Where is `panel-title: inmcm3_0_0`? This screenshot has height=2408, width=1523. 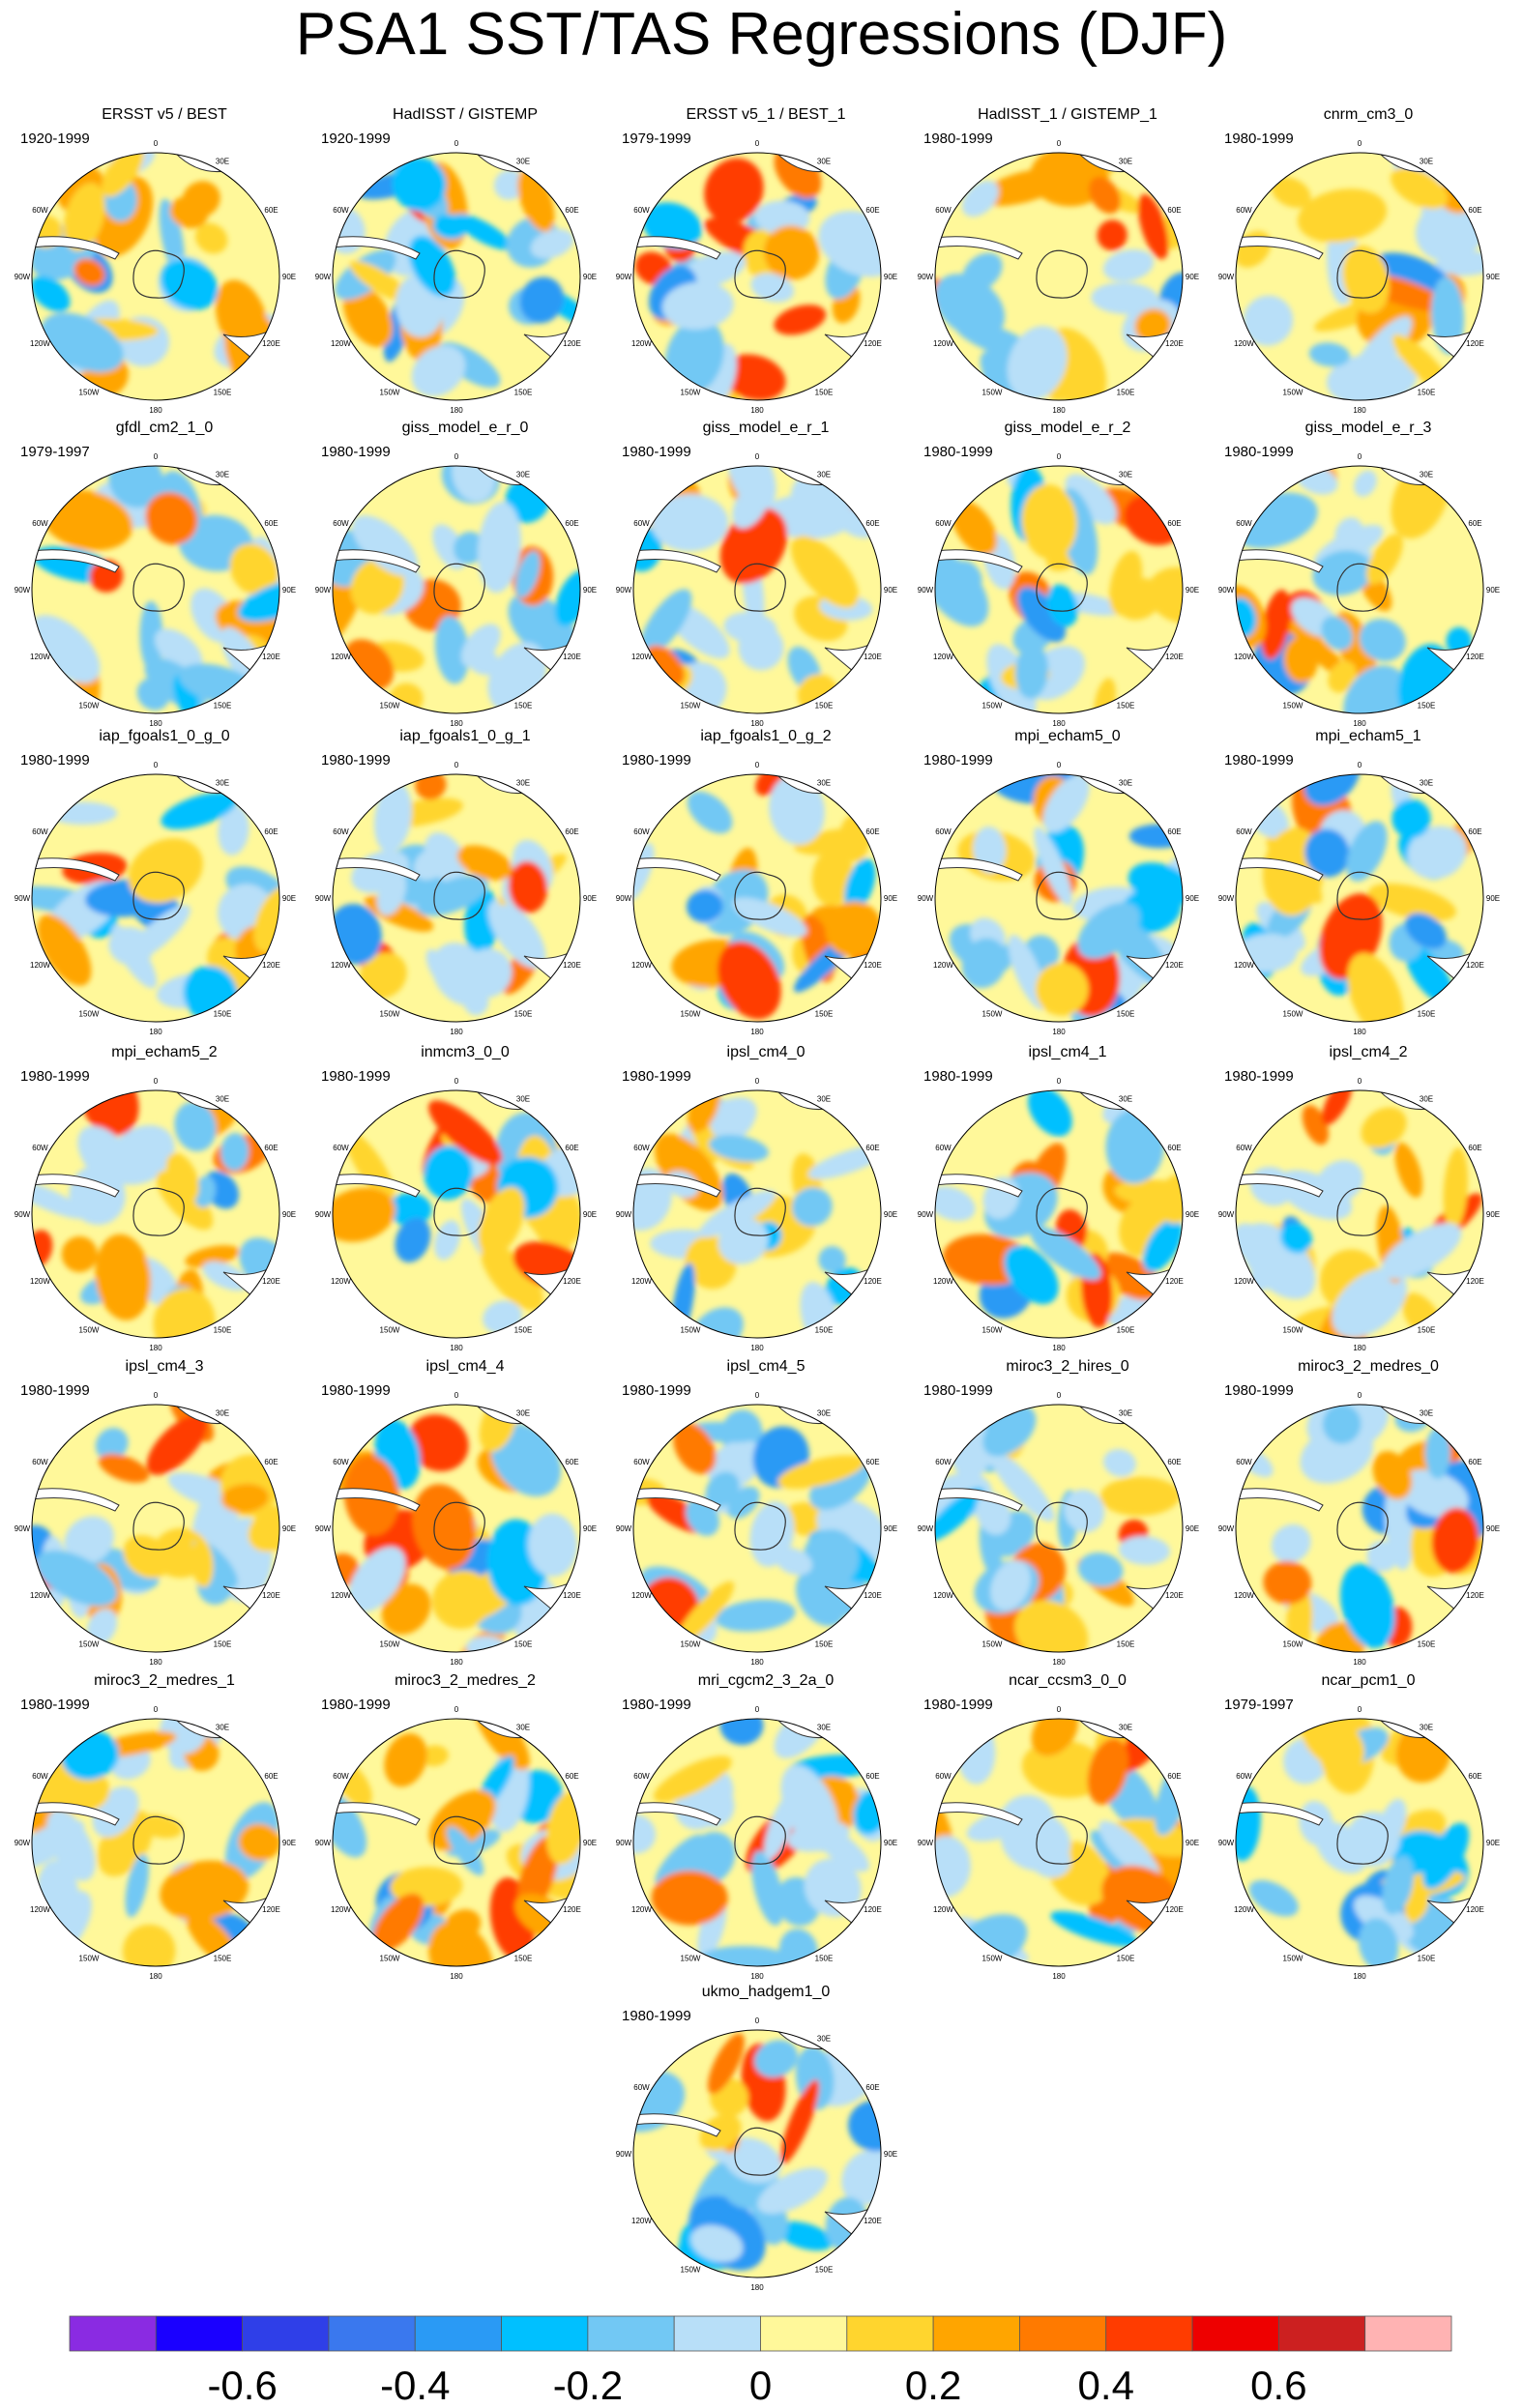 panel-title: inmcm3_0_0 is located at coordinates (465, 1052).